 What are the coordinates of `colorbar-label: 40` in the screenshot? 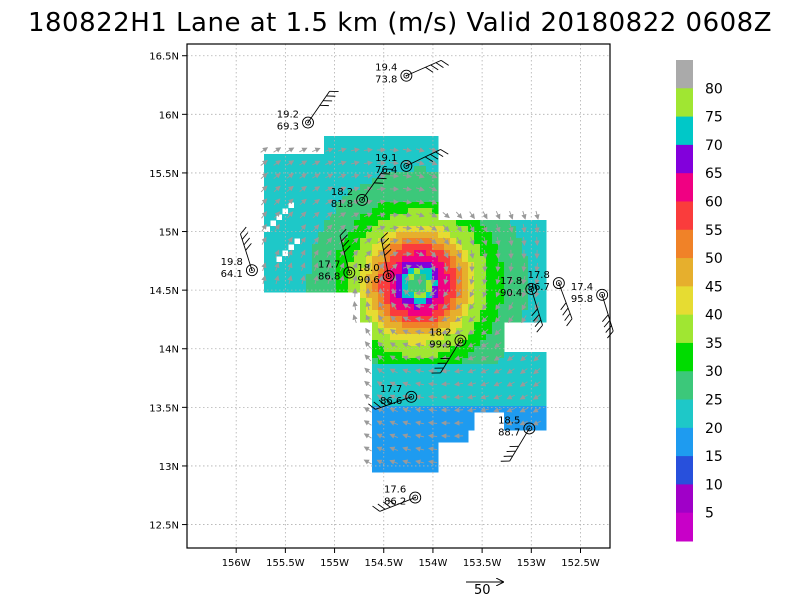 It's located at (714, 316).